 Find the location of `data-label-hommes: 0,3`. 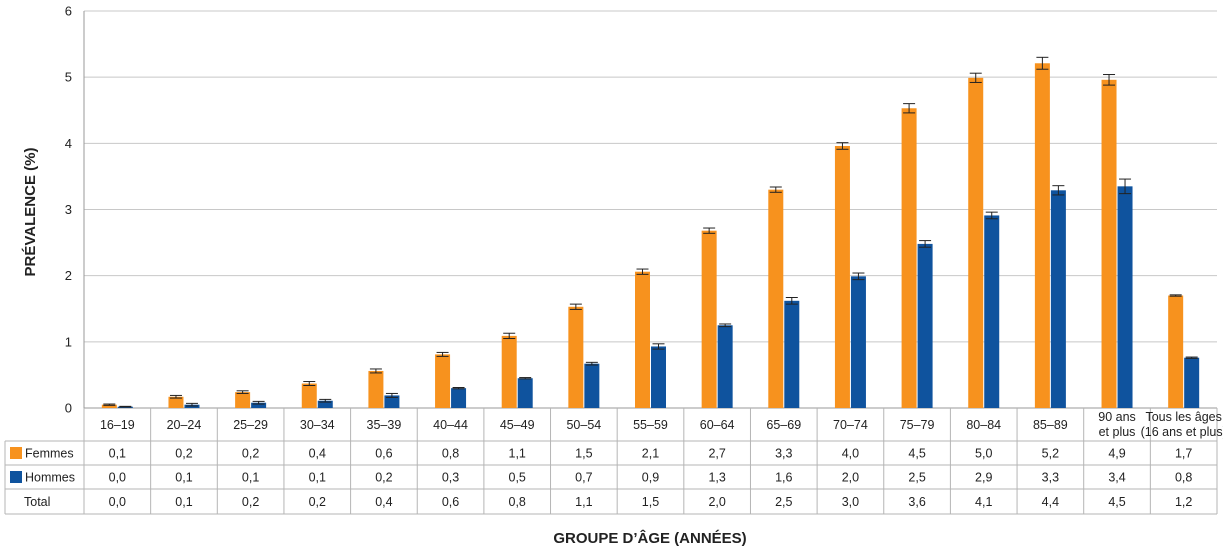

data-label-hommes: 0,3 is located at coordinates (450, 478).